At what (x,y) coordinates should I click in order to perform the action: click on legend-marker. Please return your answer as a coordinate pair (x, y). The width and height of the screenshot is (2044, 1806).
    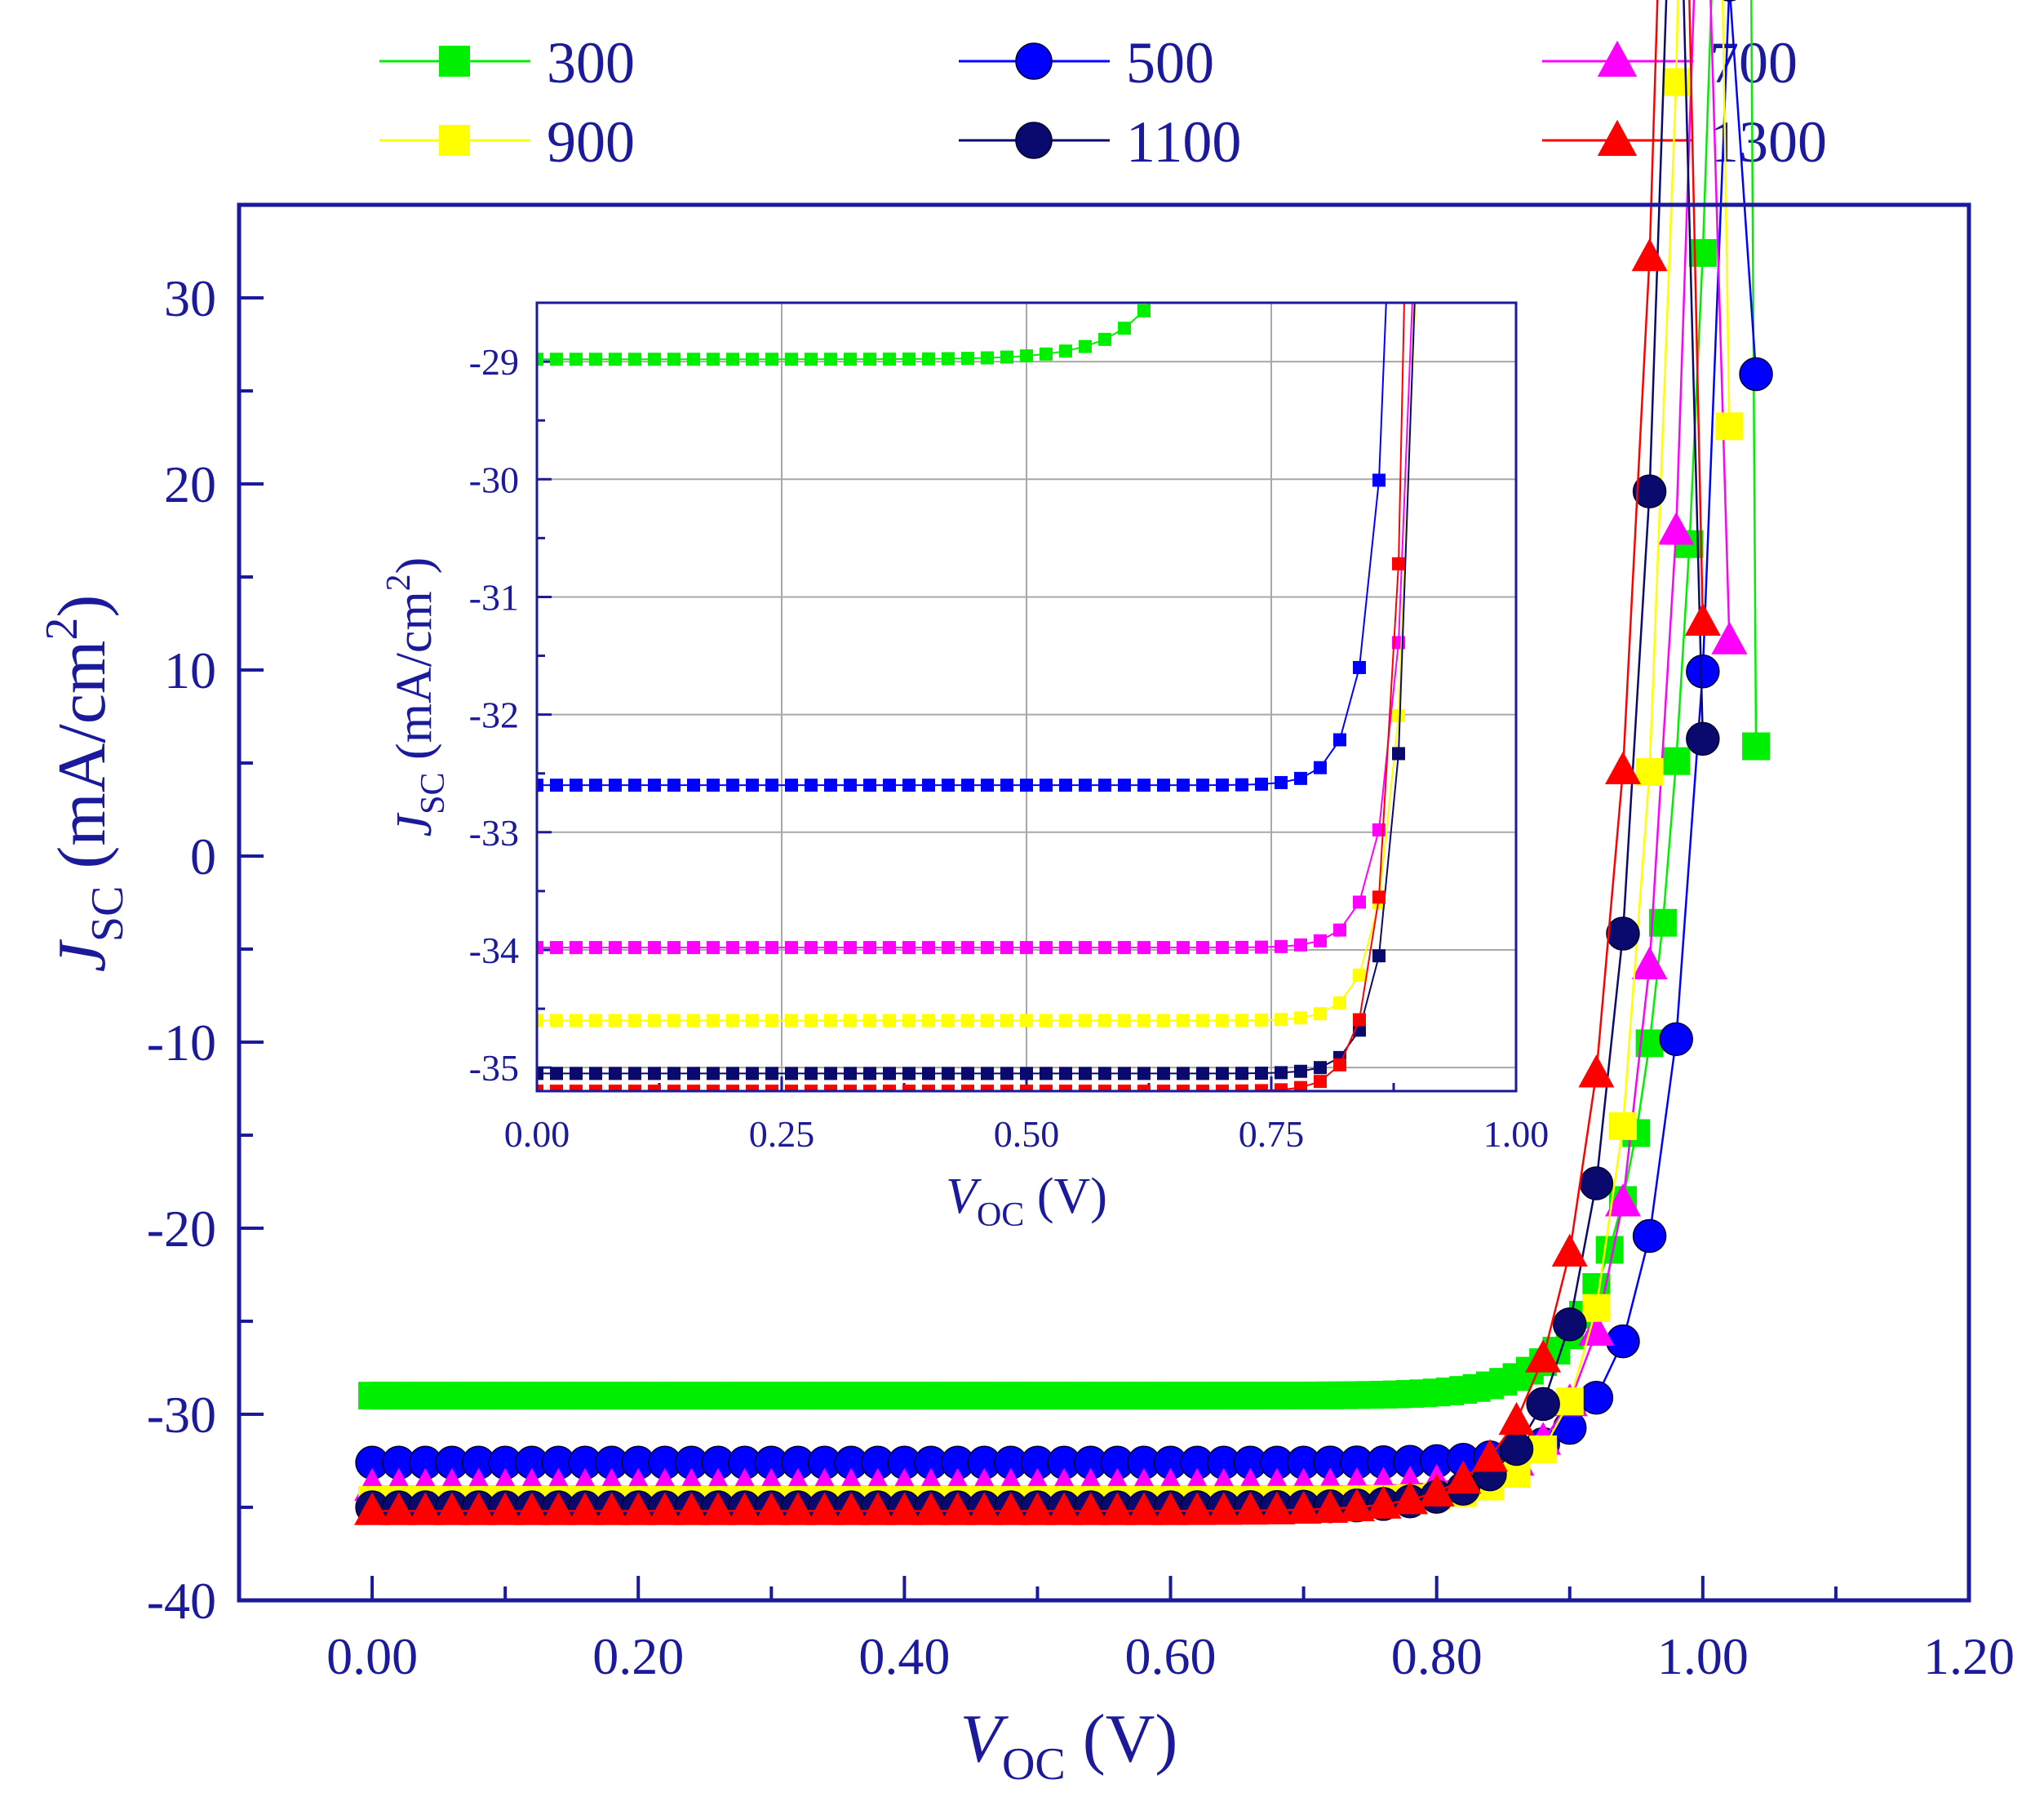
    Looking at the image, I should click on (454, 61).